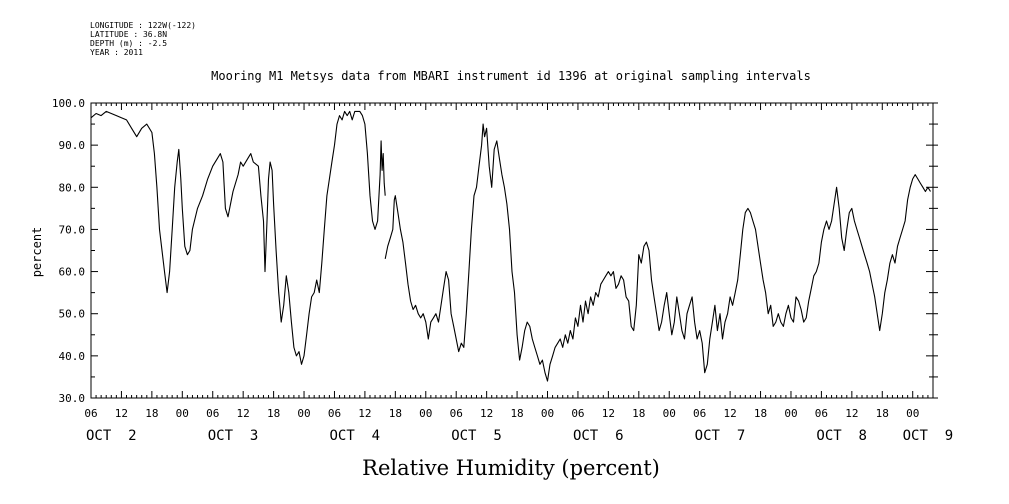 This screenshot has height=504, width=1009. What do you see at coordinates (37, 252) in the screenshot?
I see `y-axis-label: percent` at bounding box center [37, 252].